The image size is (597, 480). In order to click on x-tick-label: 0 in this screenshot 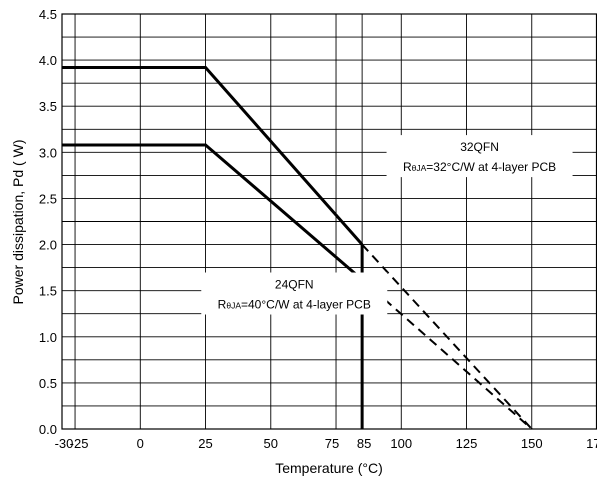, I will do `click(140, 443)`.